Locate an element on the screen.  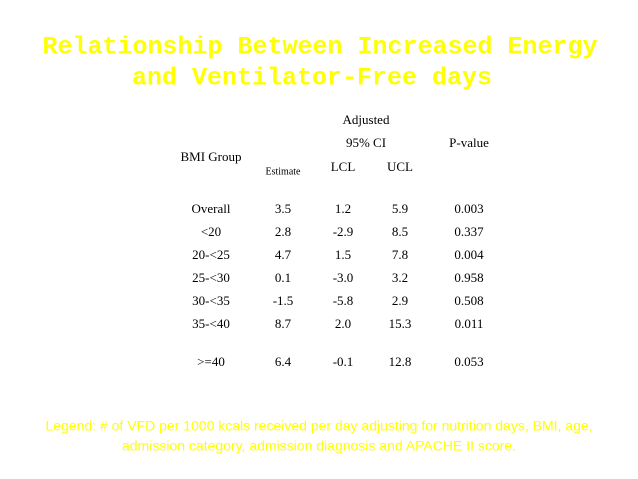
table-cell: 8.7 is located at coordinates (283, 323).